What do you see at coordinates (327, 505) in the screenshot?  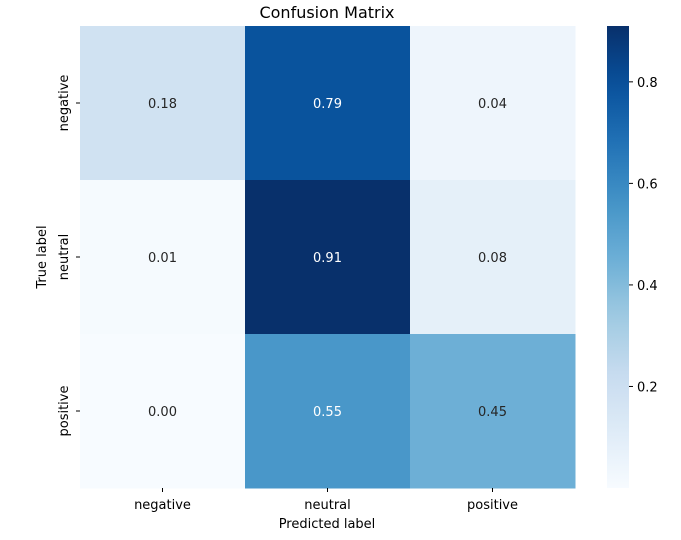 I see `x-tick-label: neutral` at bounding box center [327, 505].